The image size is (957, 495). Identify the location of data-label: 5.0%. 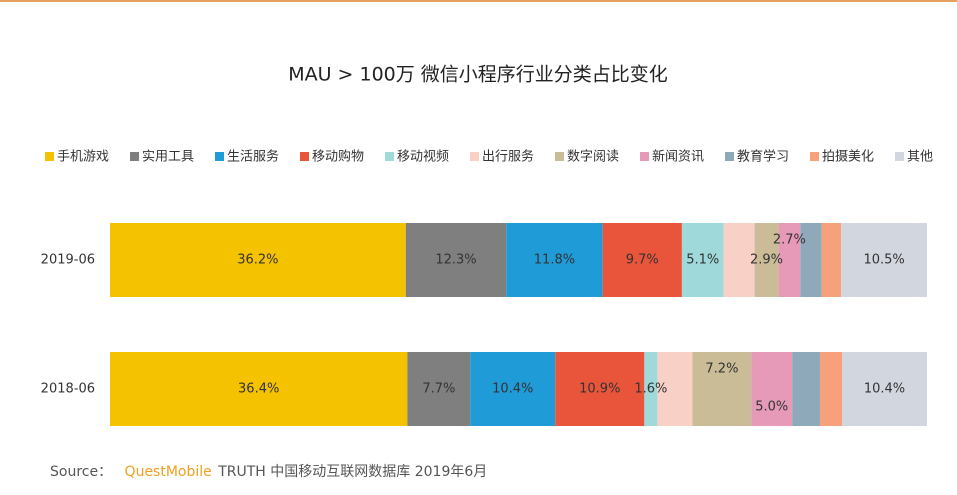
(771, 407).